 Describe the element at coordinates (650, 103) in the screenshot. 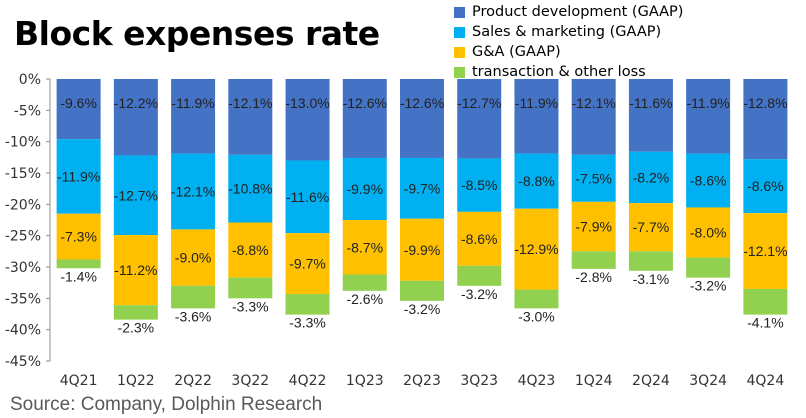

I see `data-label: -11.6%` at that location.